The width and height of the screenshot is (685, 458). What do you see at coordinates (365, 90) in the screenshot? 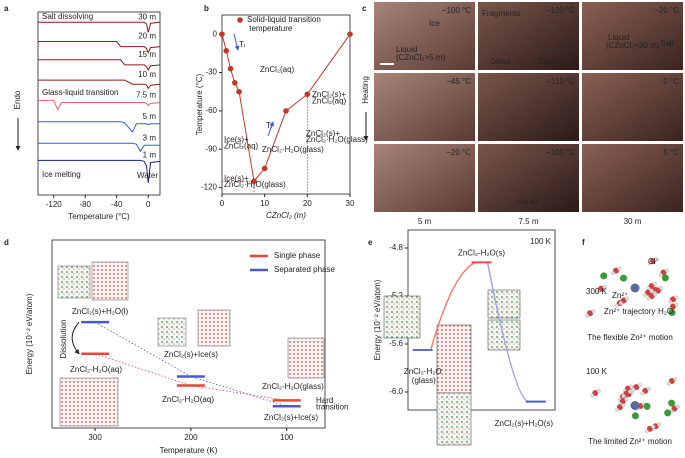
I see `side-label: Heating` at bounding box center [365, 90].